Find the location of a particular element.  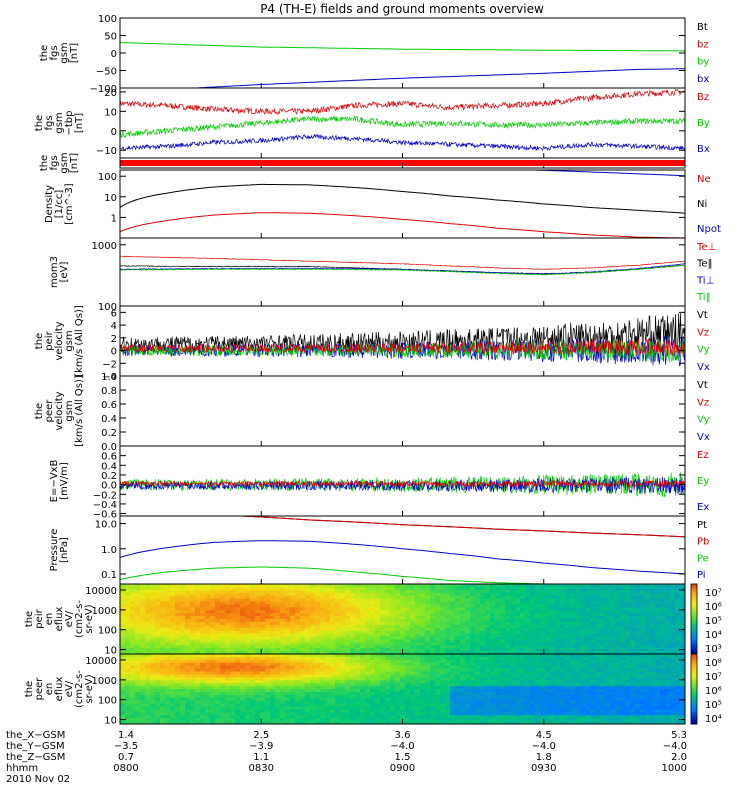

colorbar-step is located at coordinates (694, 585).